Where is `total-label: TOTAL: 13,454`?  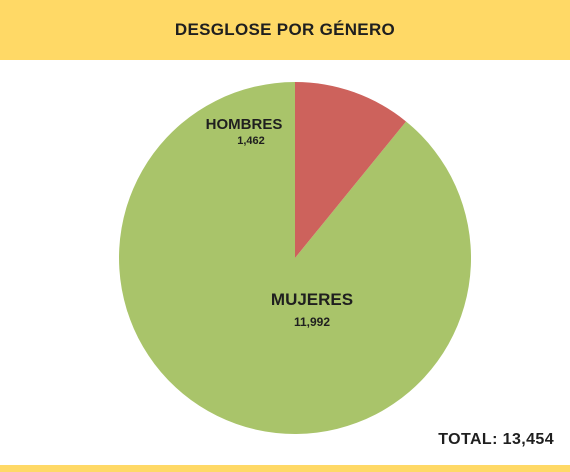 total-label: TOTAL: 13,454 is located at coordinates (496, 439).